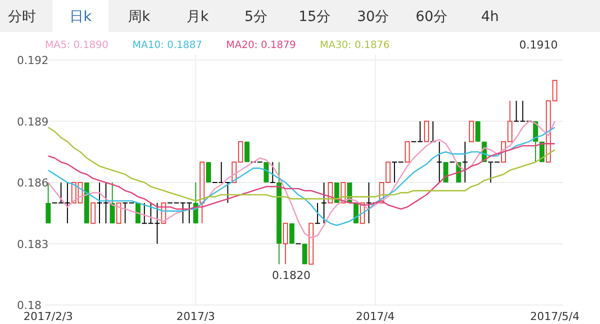 Image resolution: width=600 pixels, height=324 pixels. What do you see at coordinates (490, 17) in the screenshot?
I see `text: 4h` at bounding box center [490, 17].